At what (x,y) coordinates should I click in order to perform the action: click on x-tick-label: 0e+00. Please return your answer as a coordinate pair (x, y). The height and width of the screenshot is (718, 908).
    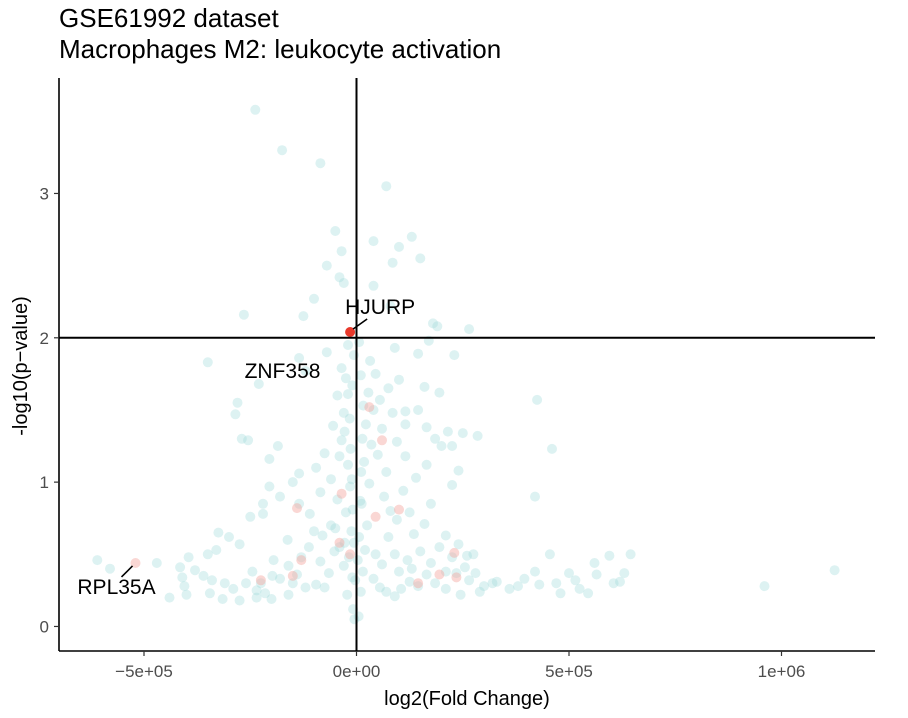
    Looking at the image, I should click on (357, 671).